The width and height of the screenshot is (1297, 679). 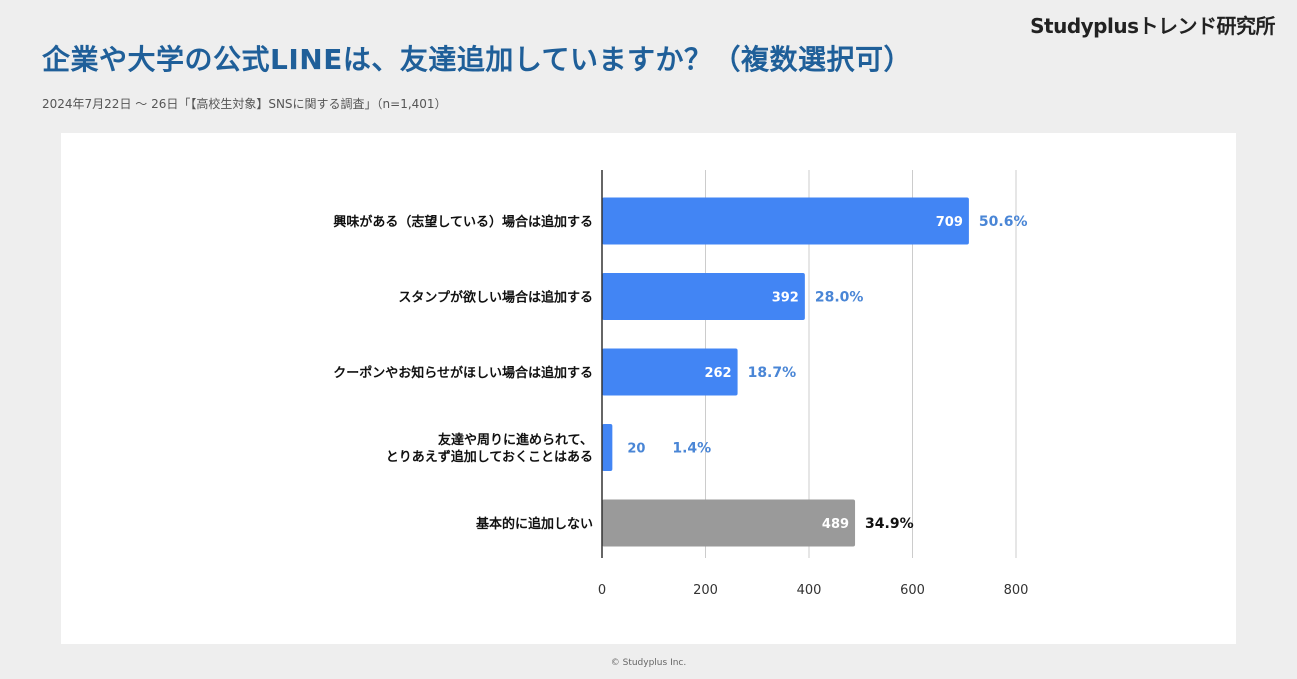 I want to click on x-tick-label: 800, so click(x=1016, y=590).